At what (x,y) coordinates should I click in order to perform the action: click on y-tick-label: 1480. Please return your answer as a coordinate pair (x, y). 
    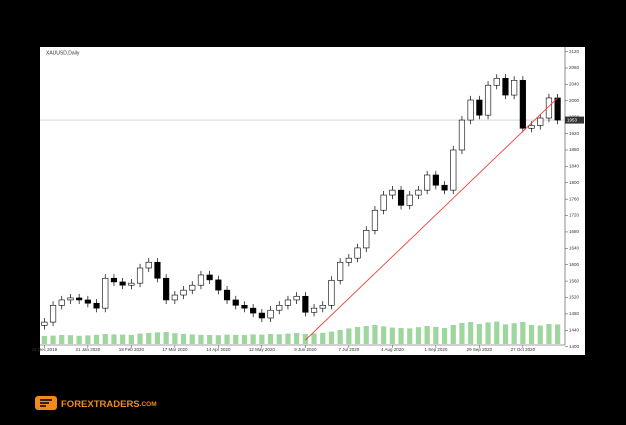
    Looking at the image, I should click on (574, 313).